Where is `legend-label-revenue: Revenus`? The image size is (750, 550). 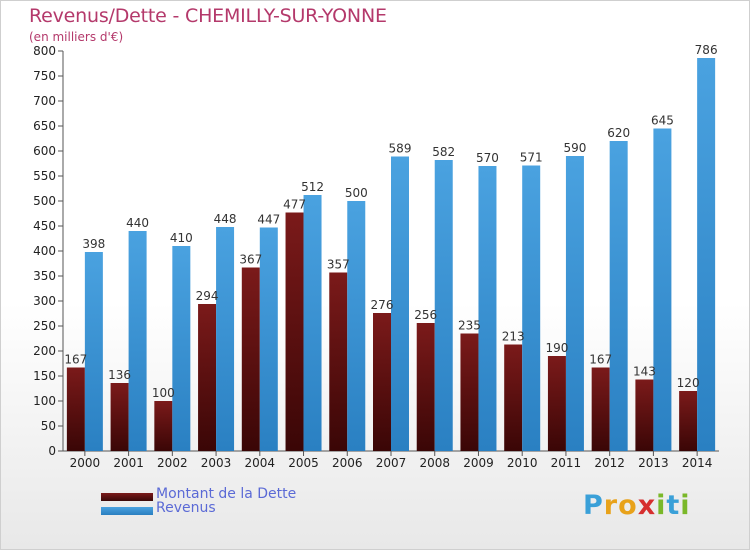
legend-label-revenue: Revenus is located at coordinates (186, 508).